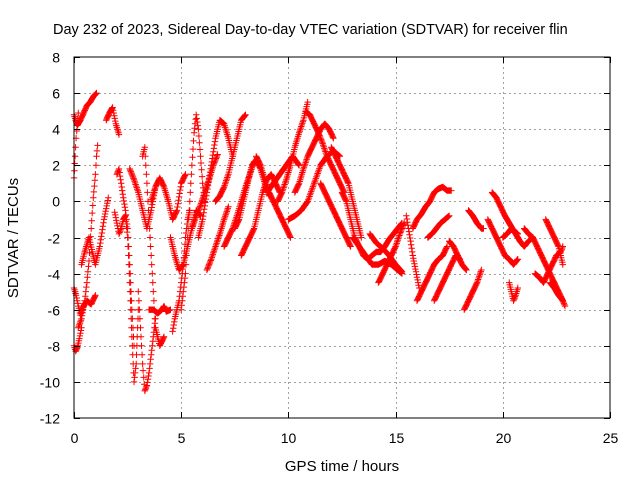 This screenshot has width=640, height=480. I want to click on series-t40, so click(432, 273).